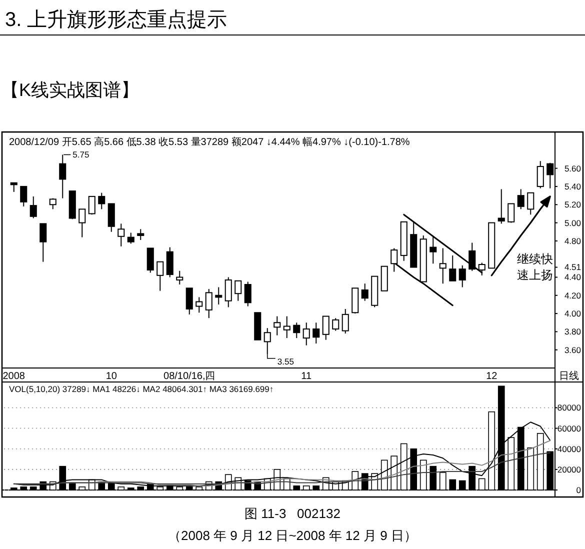  Describe the element at coordinates (116, 20) in the screenshot. I see `title: 3. 上升旗形形态重点提示` at that location.